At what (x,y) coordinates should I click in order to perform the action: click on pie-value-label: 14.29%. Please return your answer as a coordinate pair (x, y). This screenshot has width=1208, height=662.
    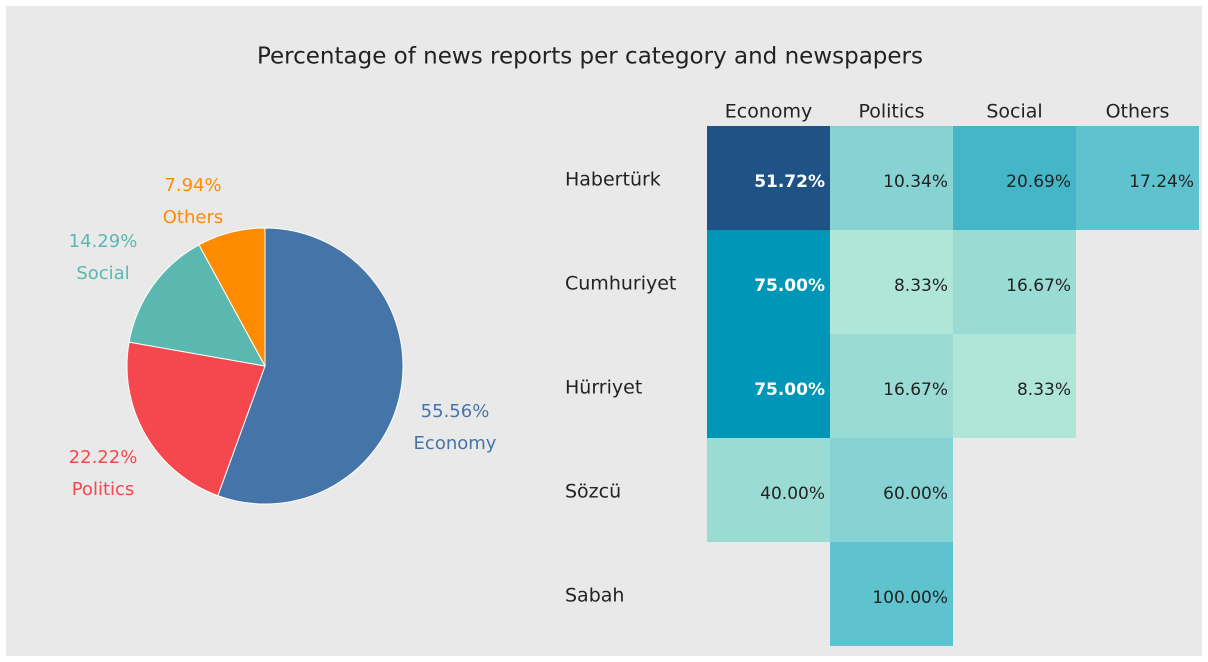
    Looking at the image, I should click on (103, 241).